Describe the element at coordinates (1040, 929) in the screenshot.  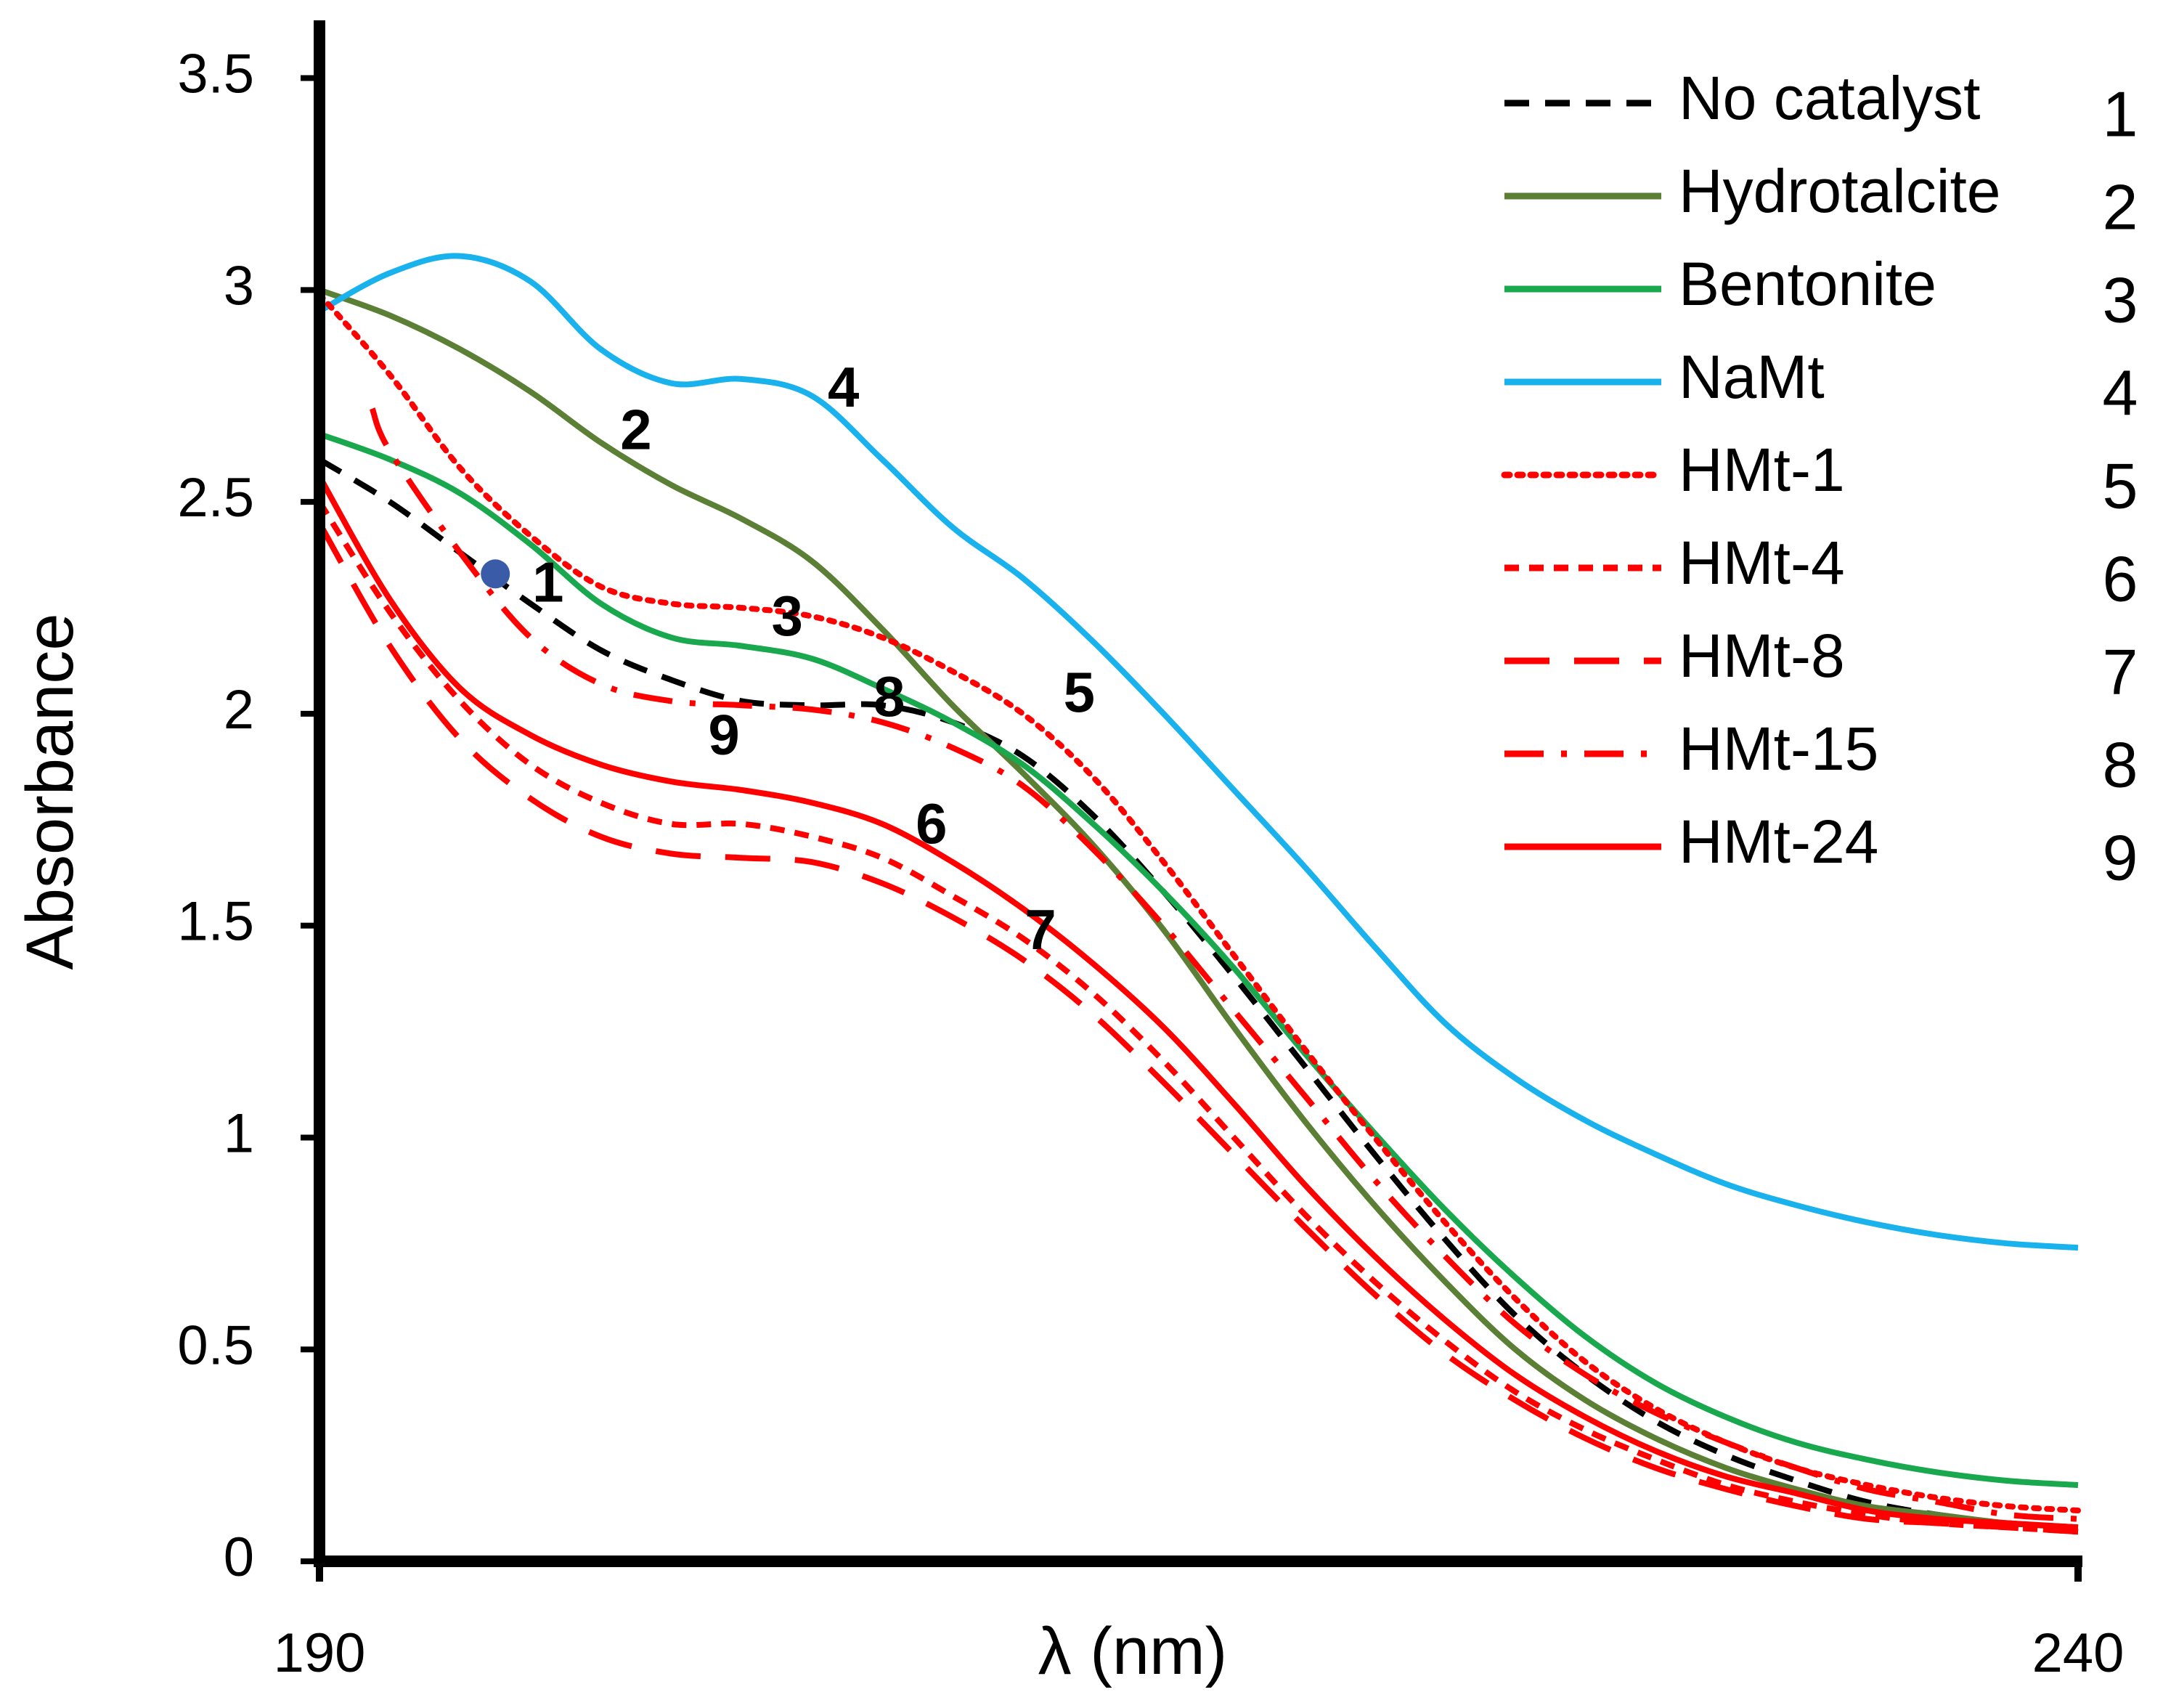
I see `curve-label-7: 7` at that location.